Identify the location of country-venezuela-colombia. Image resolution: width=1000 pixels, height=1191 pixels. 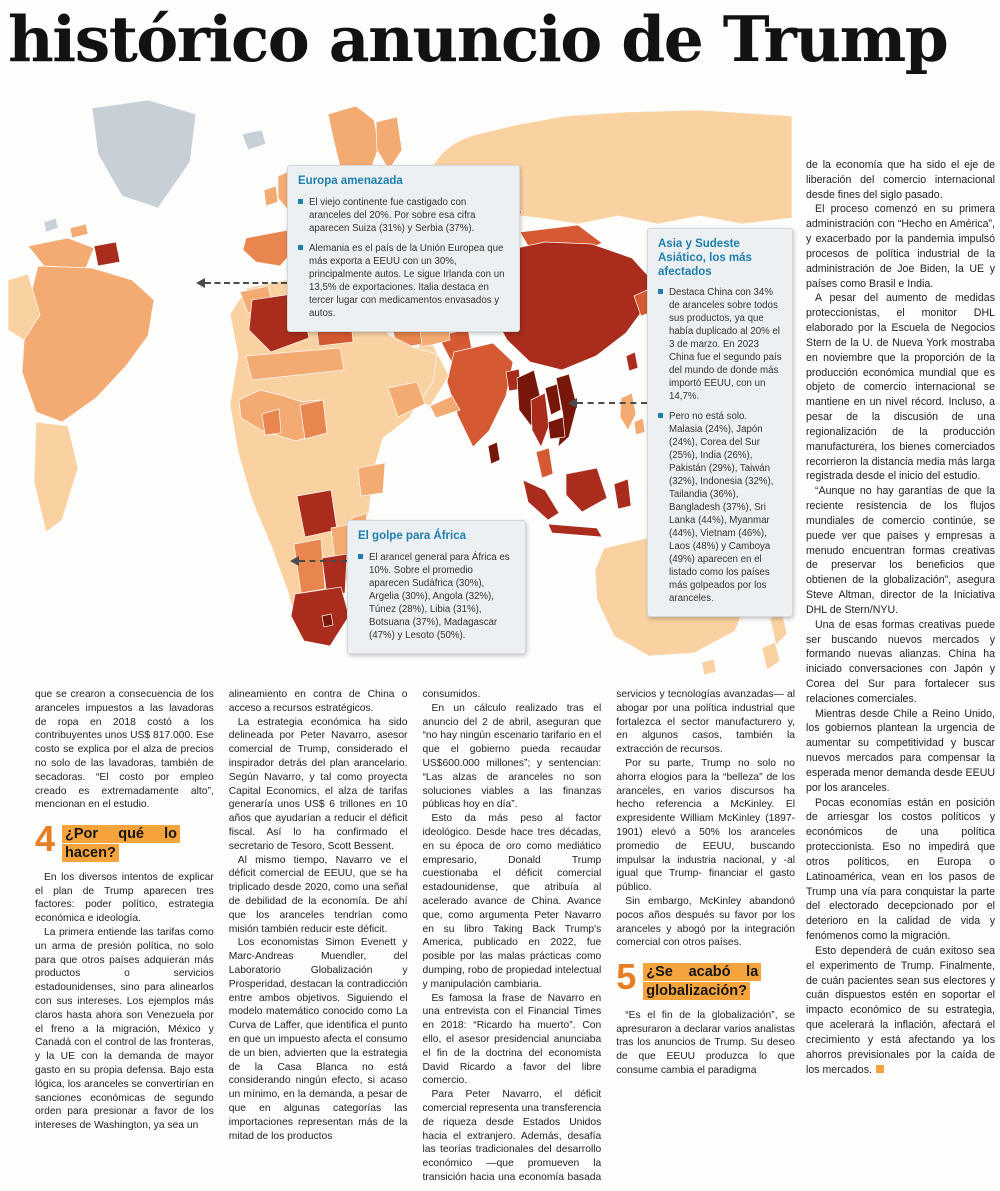
(61, 253).